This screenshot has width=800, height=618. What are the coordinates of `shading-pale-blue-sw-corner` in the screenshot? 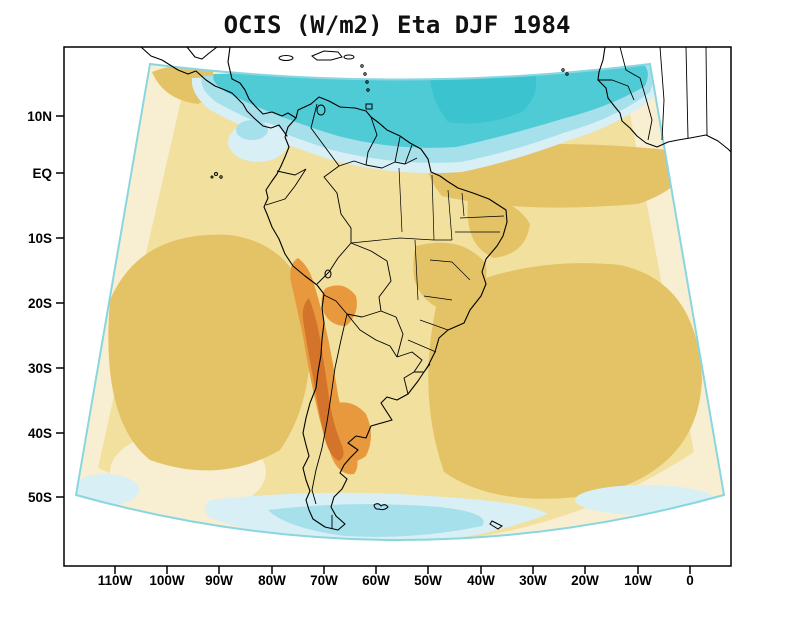 It's located at (107, 490).